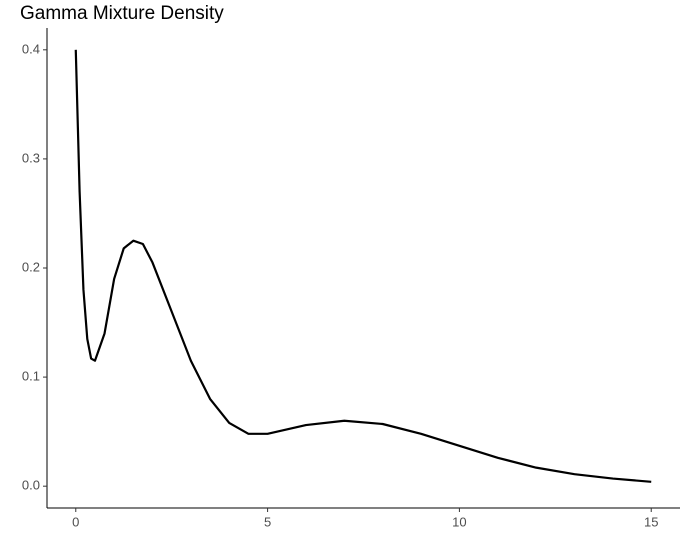 The image size is (685, 553). Describe the element at coordinates (31, 266) in the screenshot. I see `y-tick-label: 0.2` at that location.